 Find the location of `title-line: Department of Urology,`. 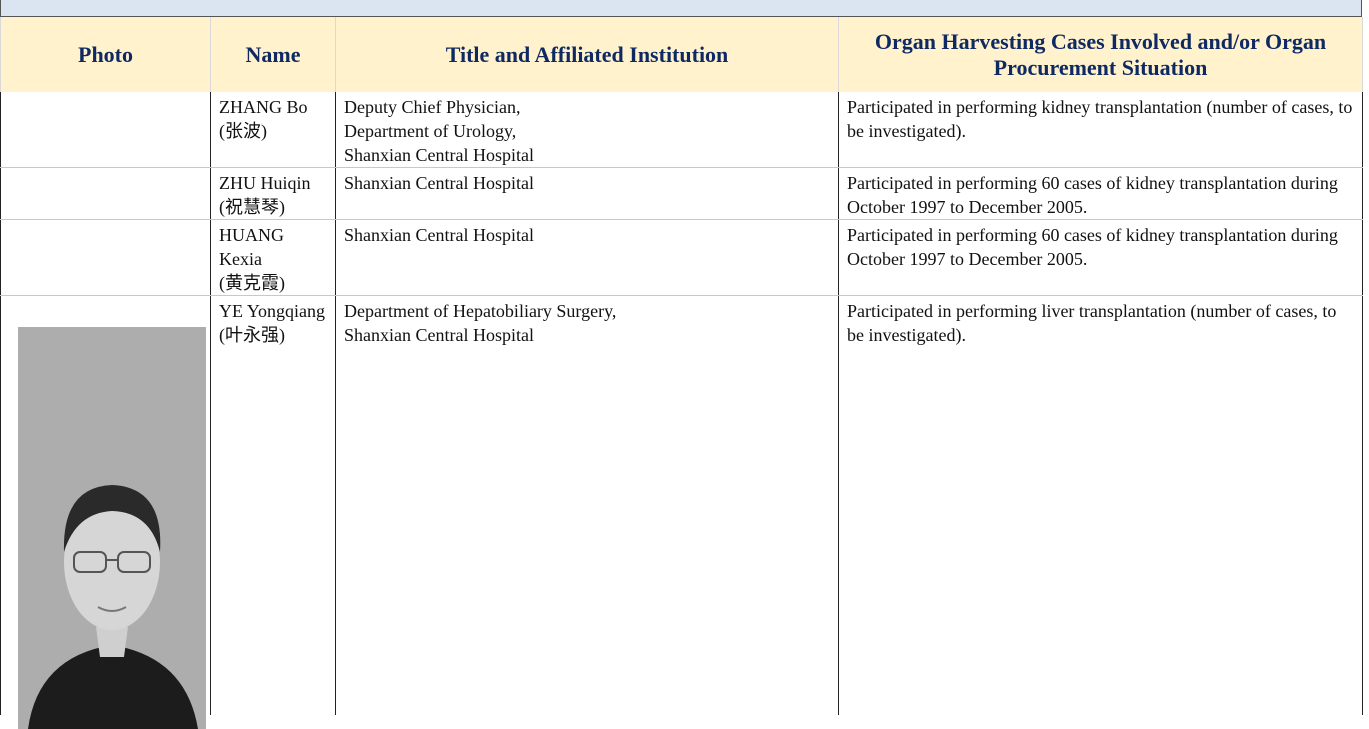

title-line: Department of Urology, is located at coordinates (430, 131).